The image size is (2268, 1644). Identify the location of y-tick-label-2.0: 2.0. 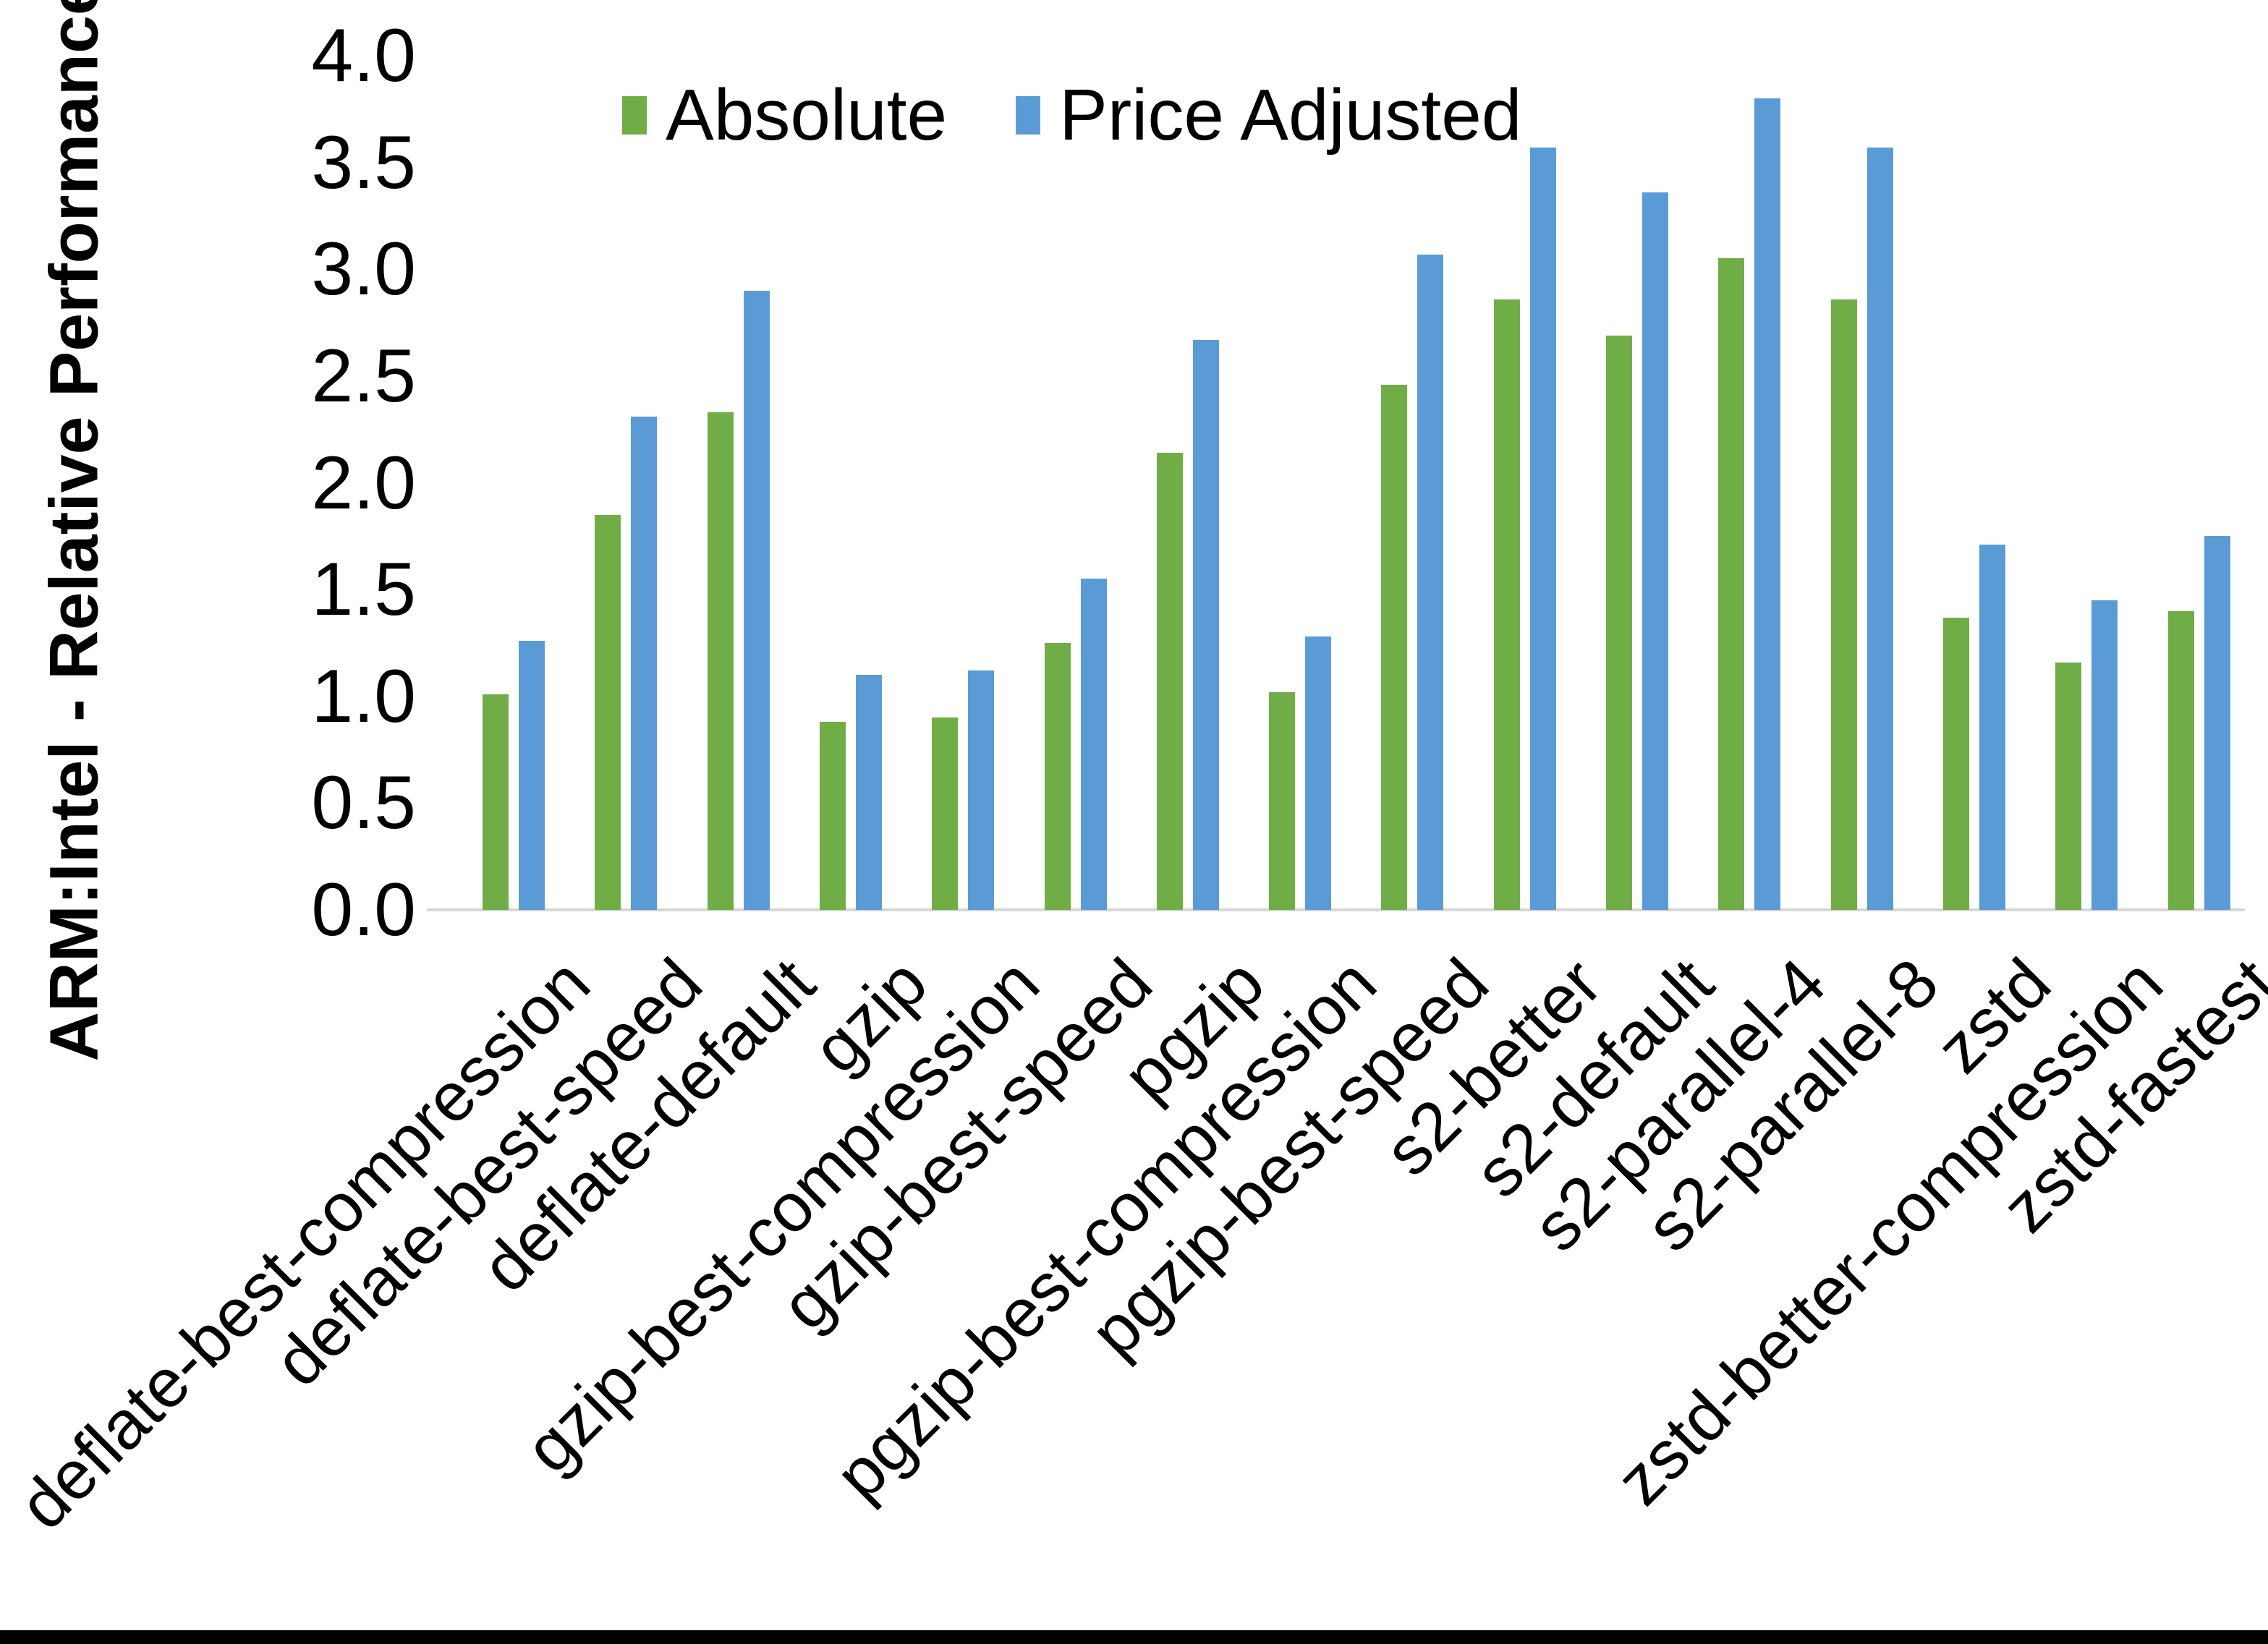
(363, 482).